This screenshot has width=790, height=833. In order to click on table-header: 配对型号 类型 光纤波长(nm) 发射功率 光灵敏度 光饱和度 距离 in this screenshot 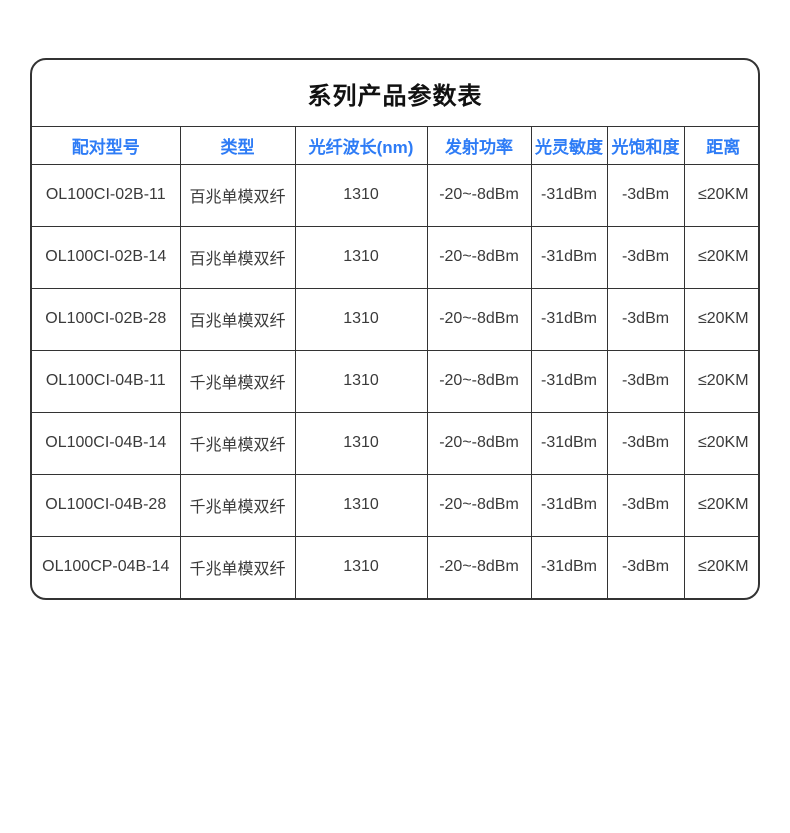, I will do `click(395, 146)`.